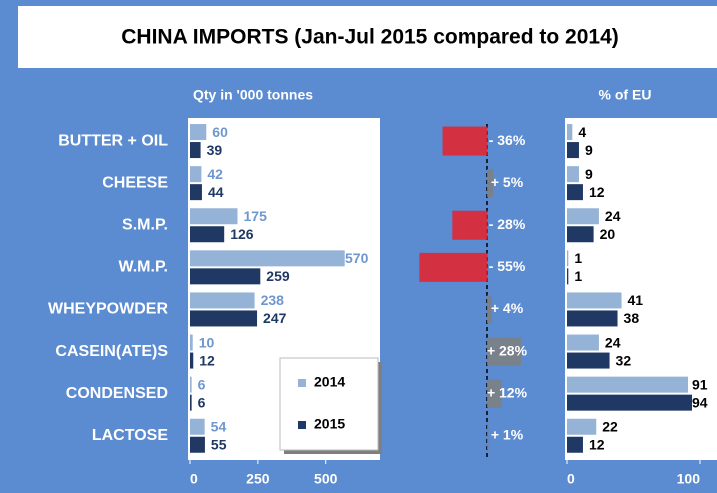 The image size is (717, 493). Describe the element at coordinates (608, 234) in the screenshot. I see `data-label: 20` at that location.